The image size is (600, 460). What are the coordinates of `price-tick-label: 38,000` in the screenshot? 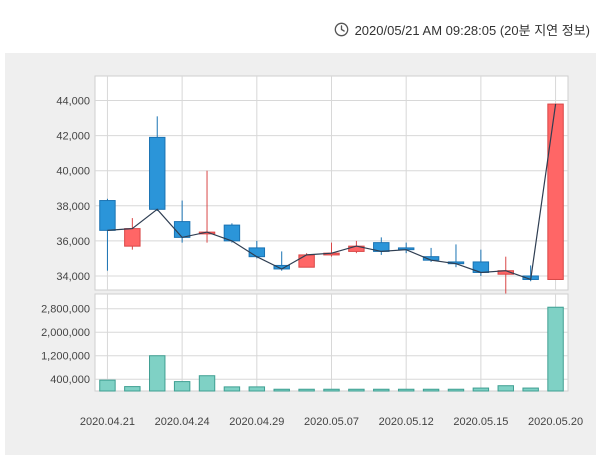 It's located at (73, 207).